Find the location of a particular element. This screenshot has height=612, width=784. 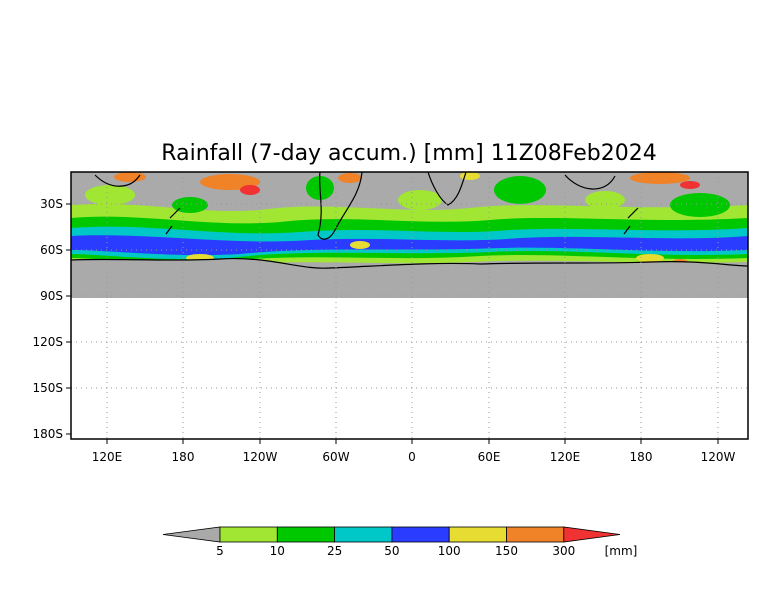

australia-coastline-repeat is located at coordinates (590, 182).